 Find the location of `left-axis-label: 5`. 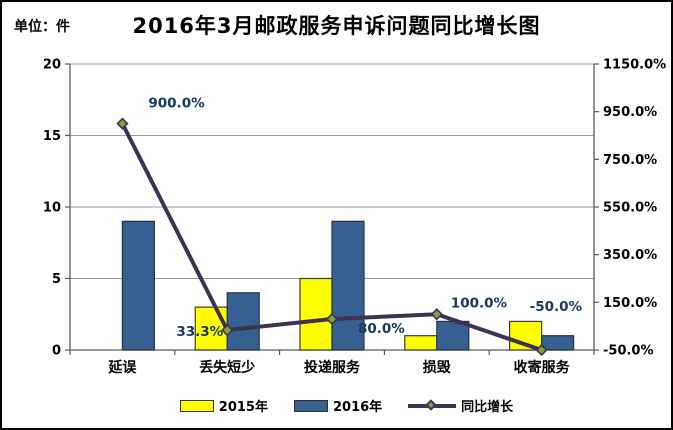

left-axis-label: 5 is located at coordinates (56, 279).